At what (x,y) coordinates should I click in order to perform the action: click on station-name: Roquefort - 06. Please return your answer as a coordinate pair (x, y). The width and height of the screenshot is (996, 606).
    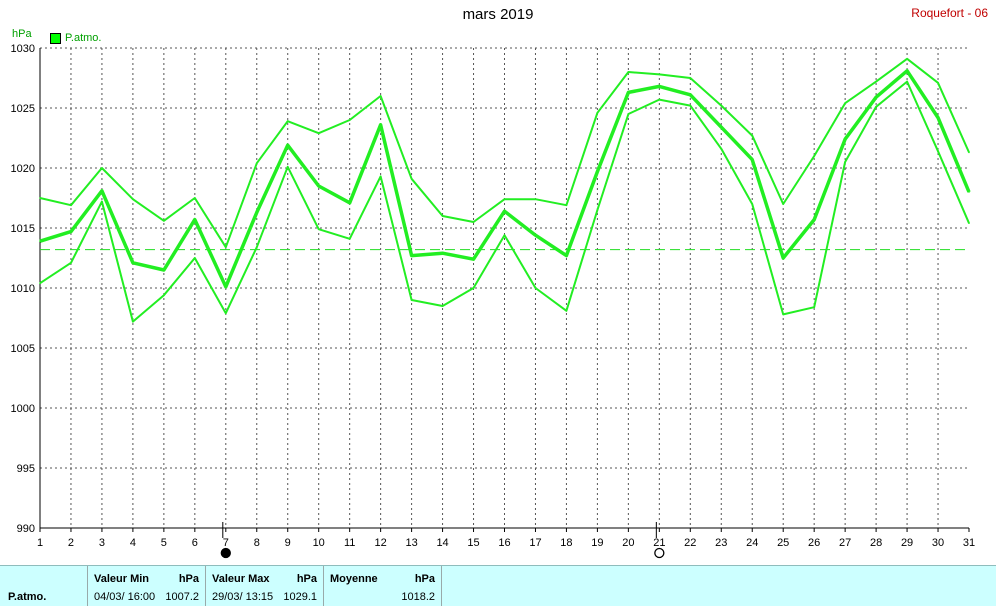
    Looking at the image, I should click on (949, 13).